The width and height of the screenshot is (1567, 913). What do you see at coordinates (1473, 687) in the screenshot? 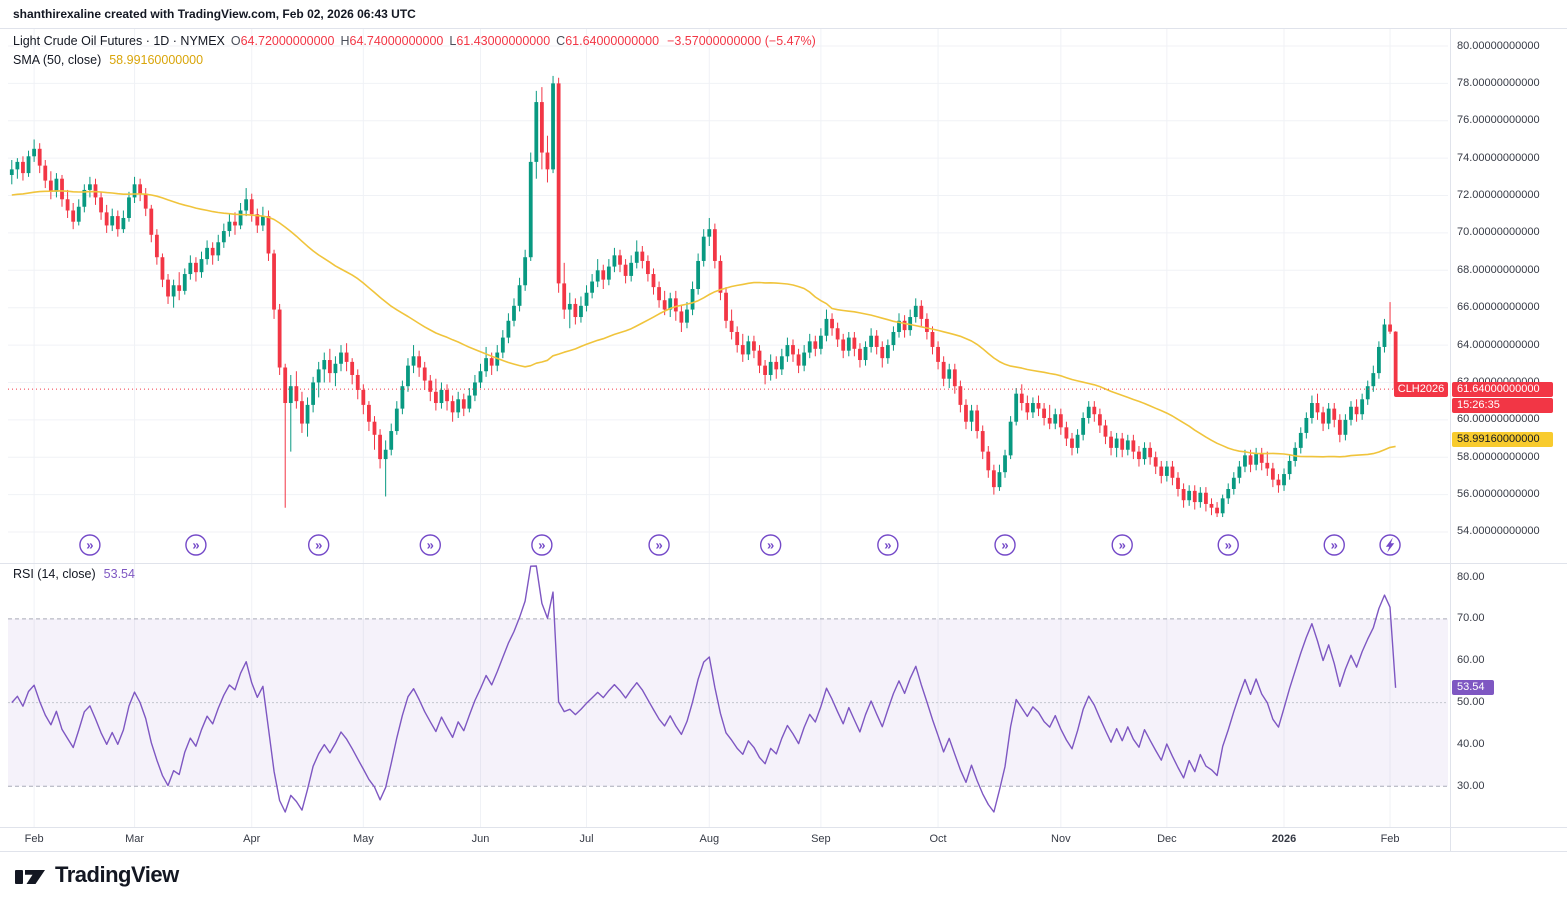
I see `rsi-value-badge: 53.54` at bounding box center [1473, 687].